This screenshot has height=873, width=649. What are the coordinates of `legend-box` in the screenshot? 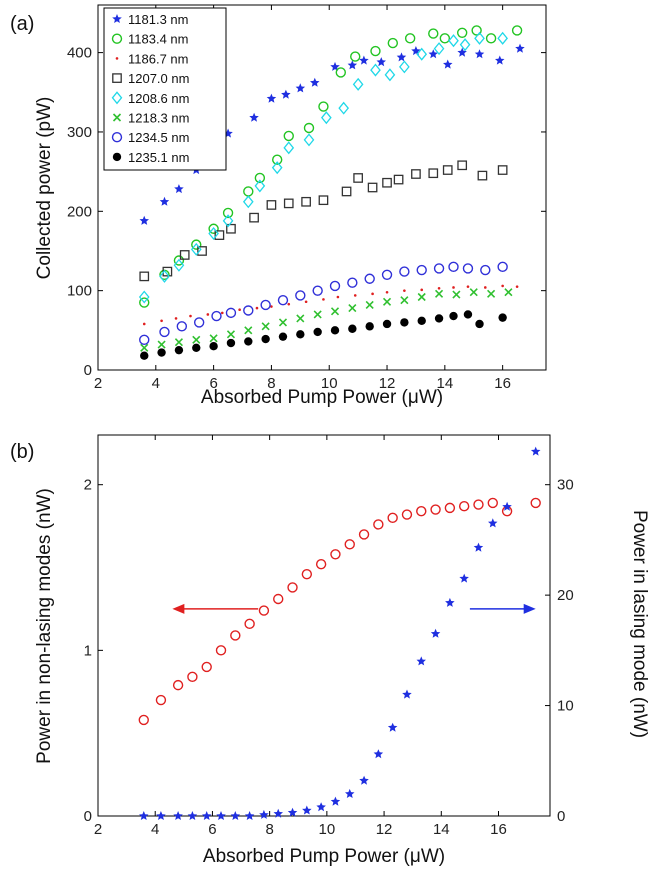 It's located at (165, 89).